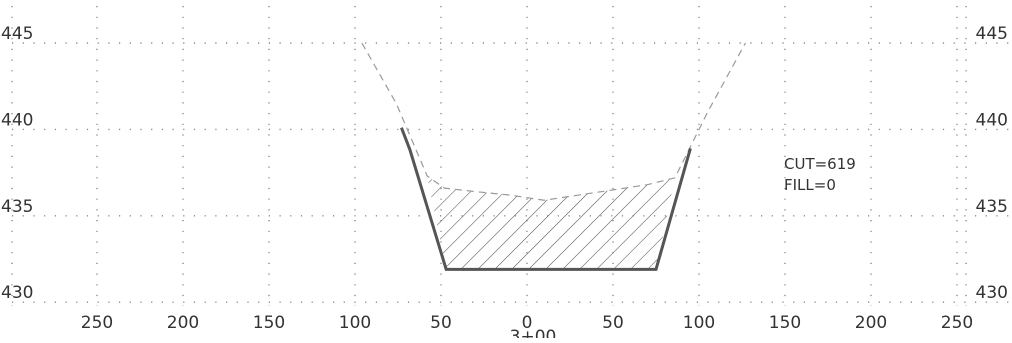  Describe the element at coordinates (533, 332) in the screenshot. I see `station-label: 3+00` at that location.